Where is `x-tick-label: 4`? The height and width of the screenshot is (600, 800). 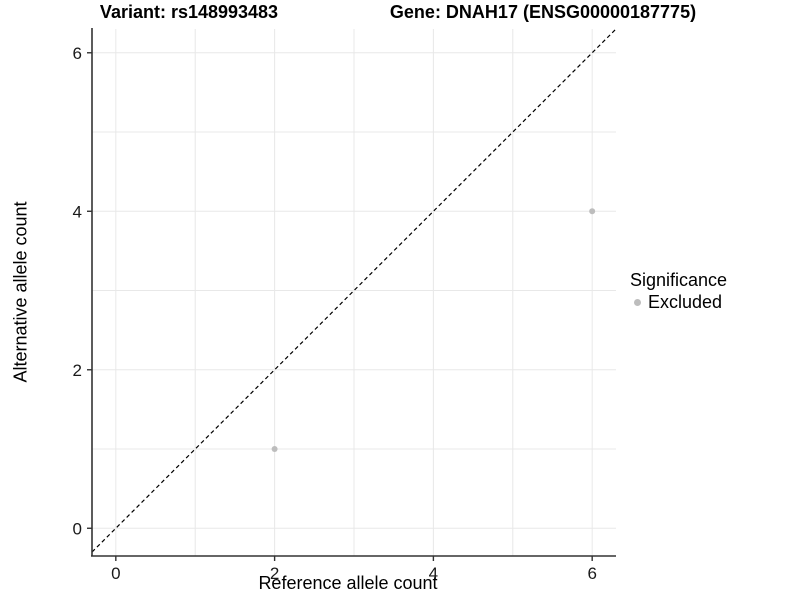 x-tick-label: 4 is located at coordinates (433, 573).